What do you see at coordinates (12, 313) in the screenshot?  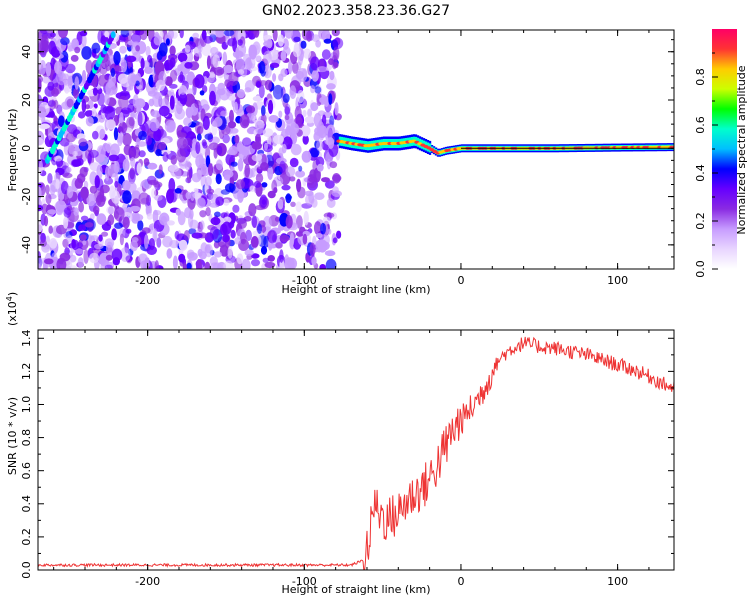 I see `snr-y-multiplier-base: (x10` at bounding box center [12, 313].